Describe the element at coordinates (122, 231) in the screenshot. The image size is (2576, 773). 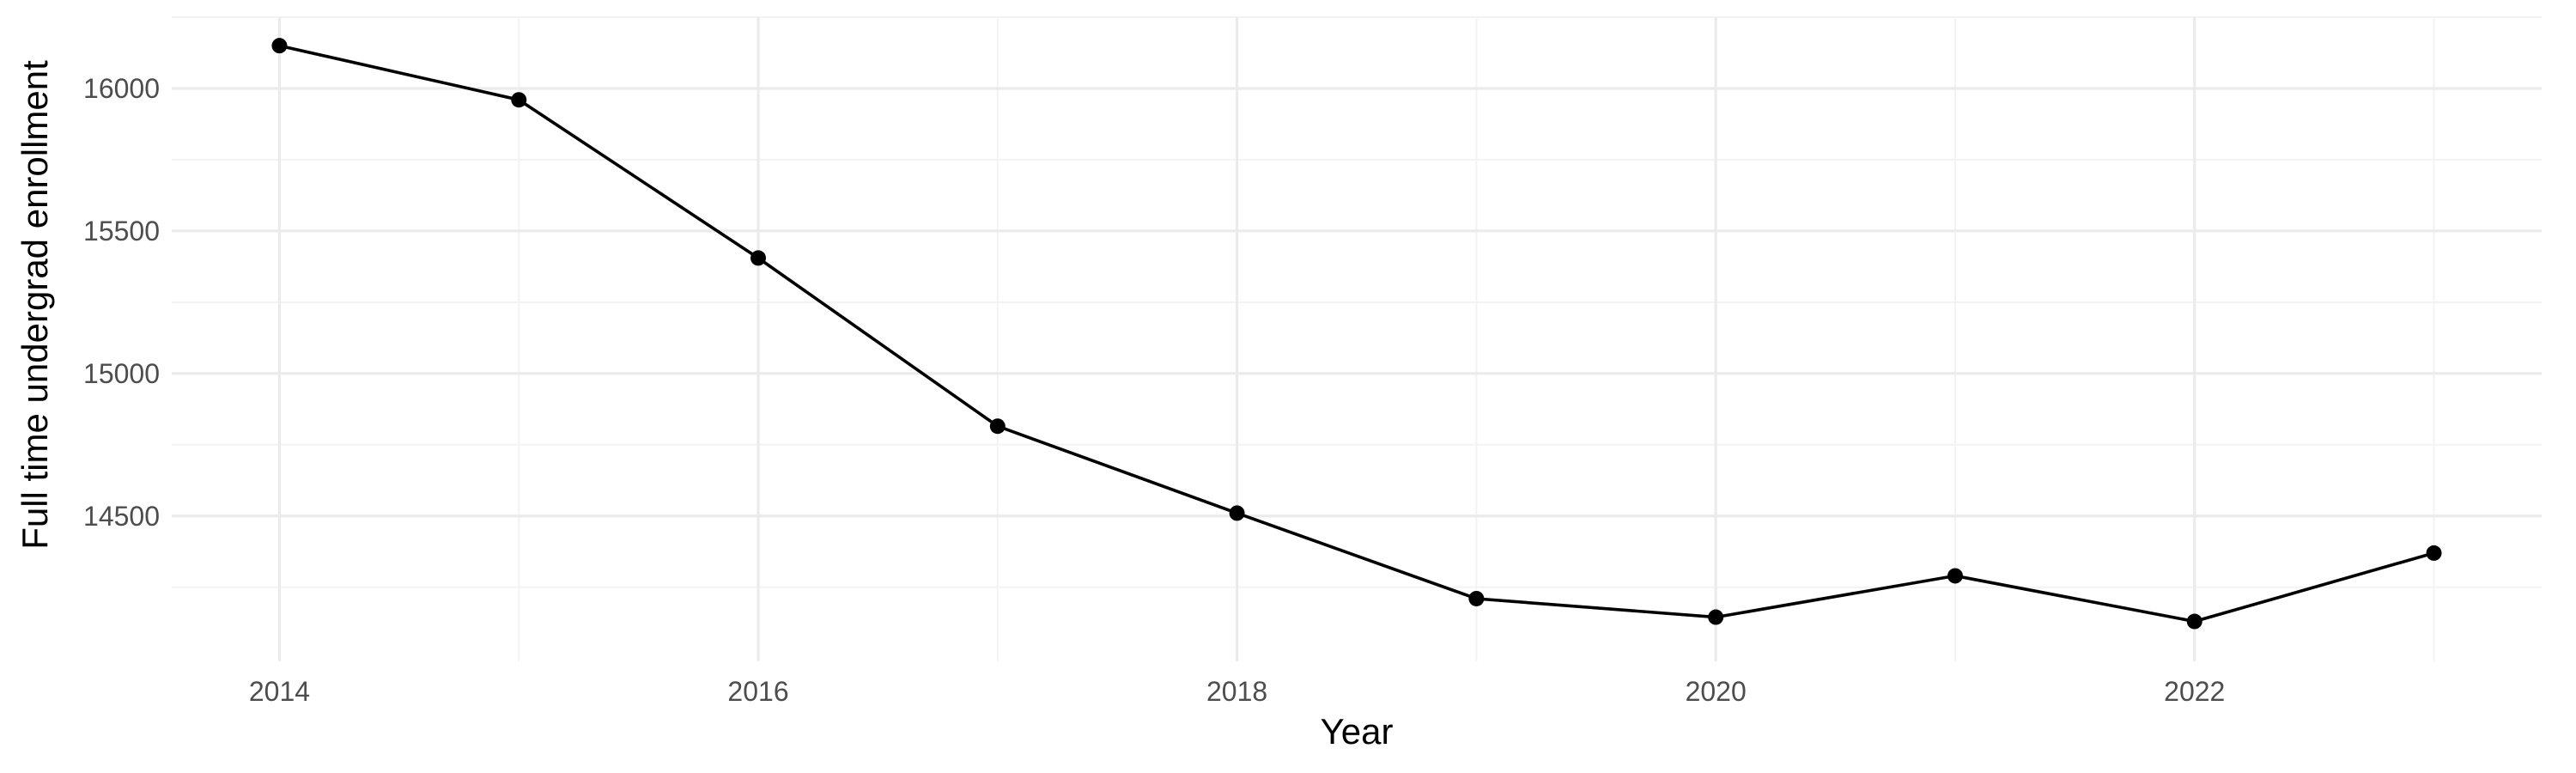
I see `y-tick-label: 15500` at that location.